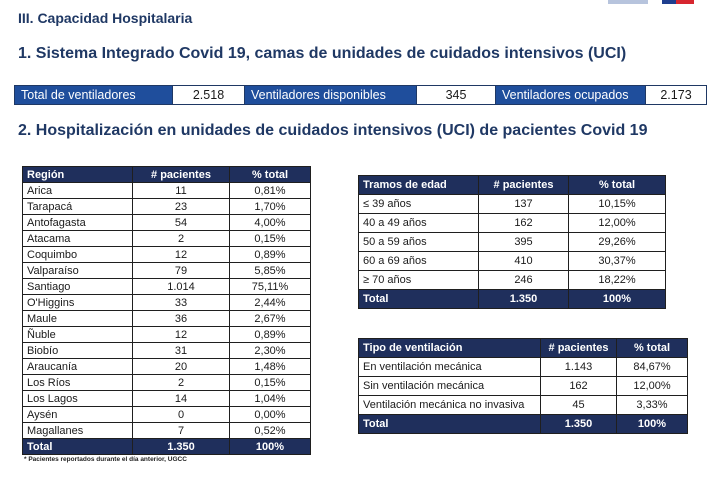 This screenshot has width=712, height=481. What do you see at coordinates (77, 398) in the screenshot?
I see `row-label-cell: Los Lagos` at bounding box center [77, 398].